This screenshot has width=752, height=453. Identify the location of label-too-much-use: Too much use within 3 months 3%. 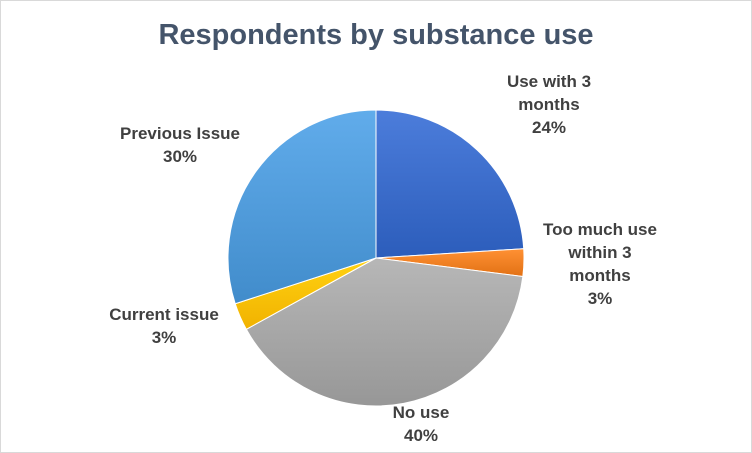
(600, 264).